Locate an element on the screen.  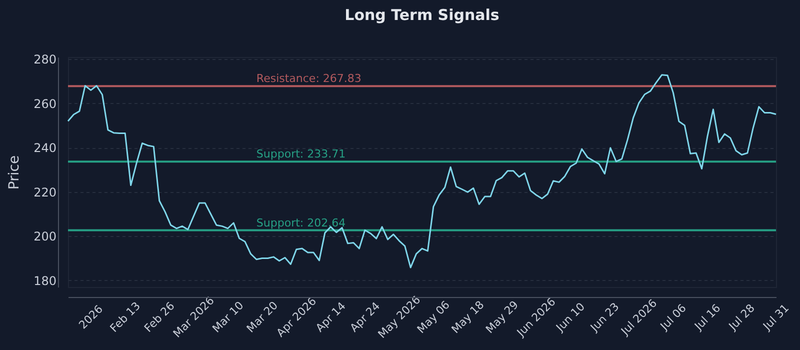
ref-line-label: Resistance: 267.83 is located at coordinates (309, 79).